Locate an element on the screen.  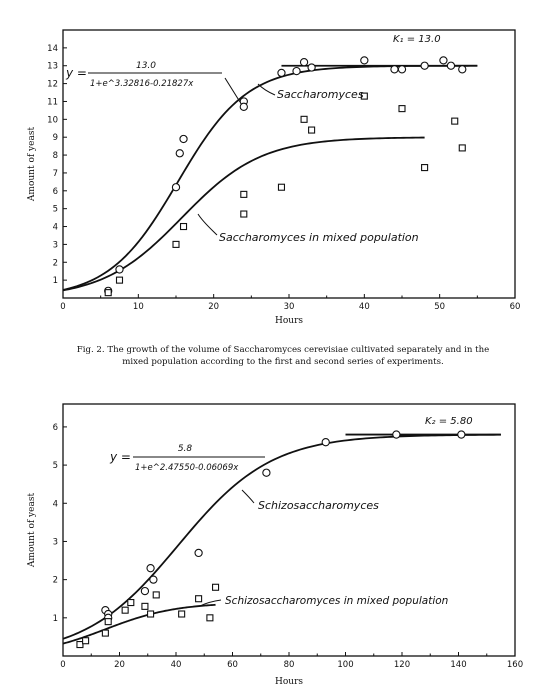
chart1-ytick-label: 8 is located at coordinates (55, 156).